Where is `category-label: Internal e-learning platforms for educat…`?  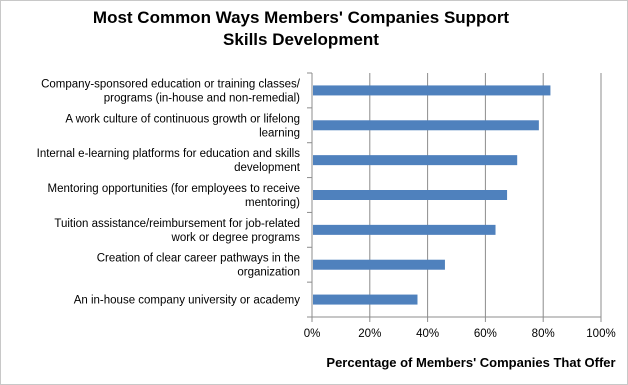
category-label: Internal e-learning platforms for educat… is located at coordinates (169, 154).